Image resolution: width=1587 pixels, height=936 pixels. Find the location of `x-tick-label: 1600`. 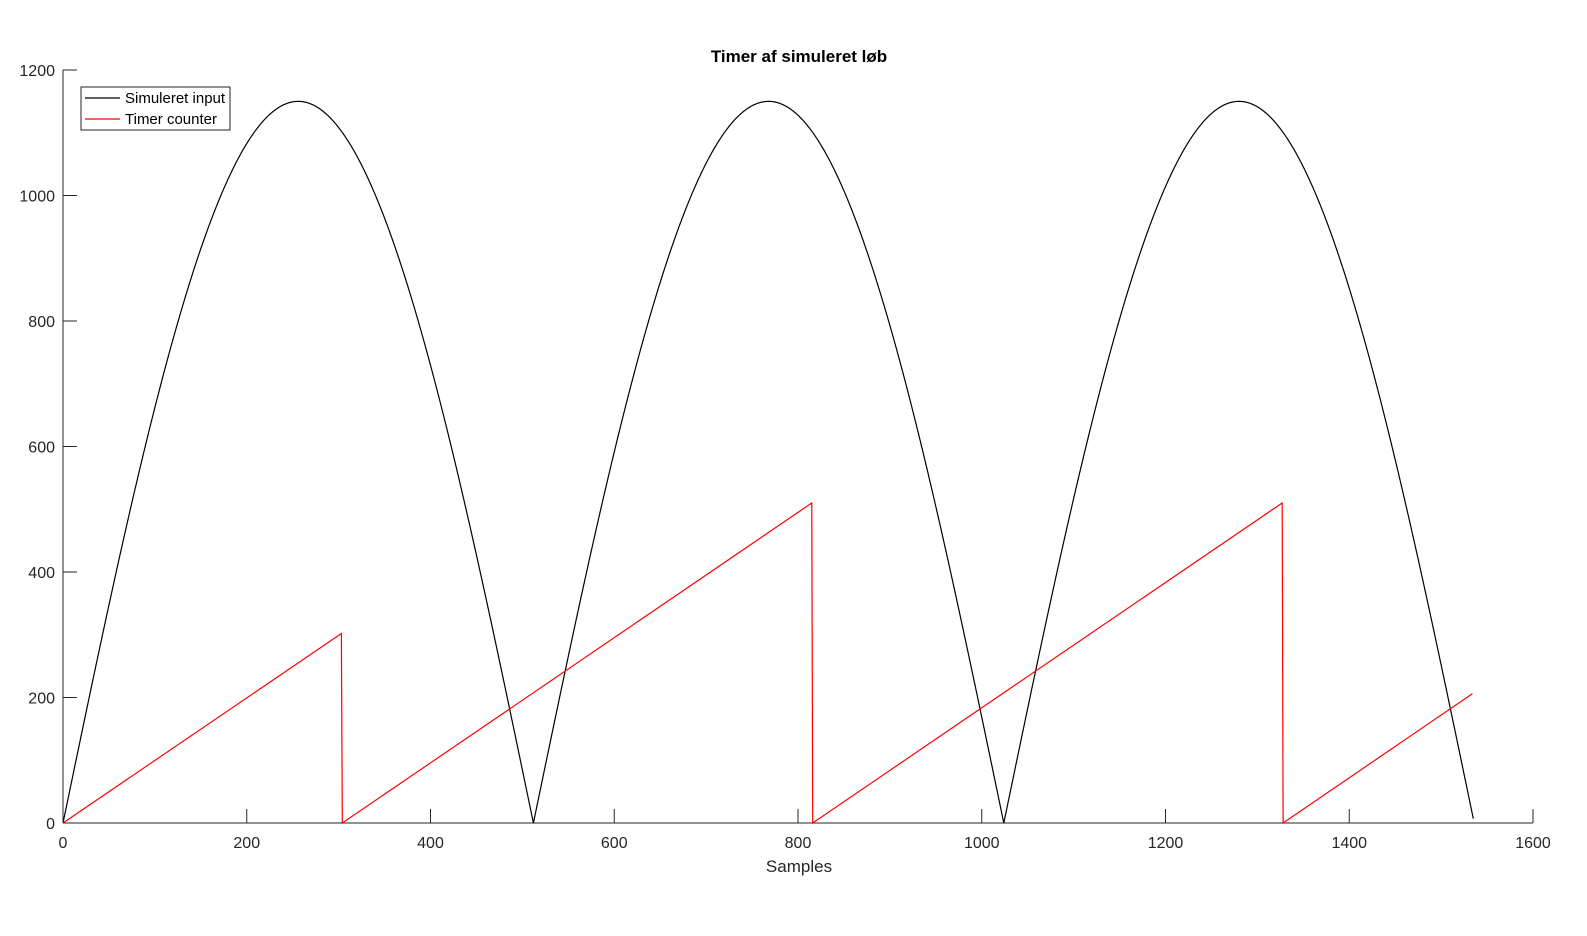

x-tick-label: 1600 is located at coordinates (1533, 843).